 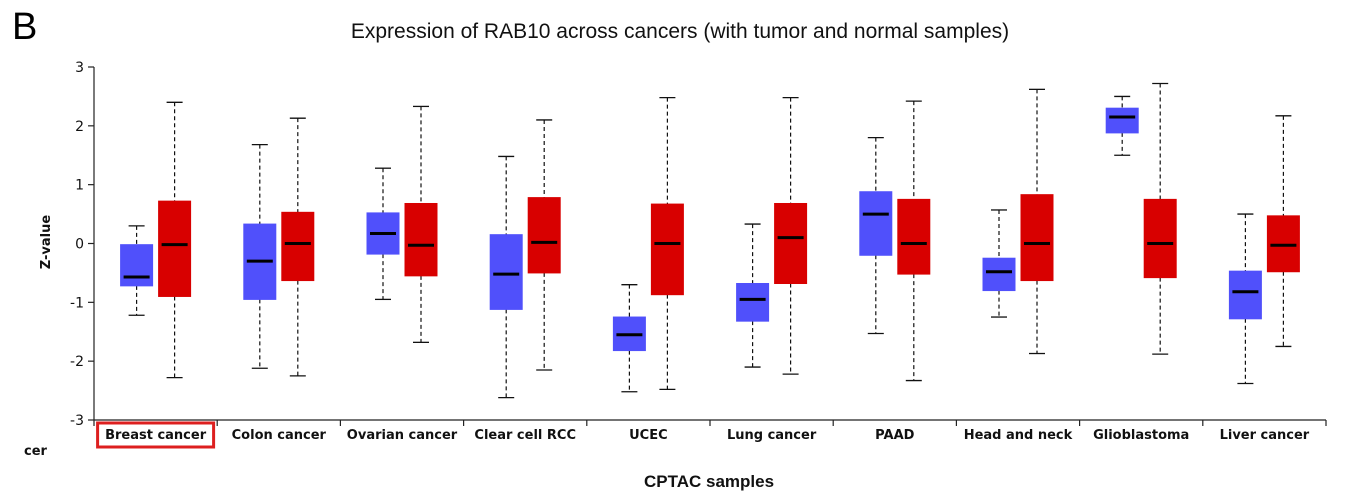 What do you see at coordinates (1283, 231) in the screenshot?
I see `box-tumor-liver-cancer` at bounding box center [1283, 231].